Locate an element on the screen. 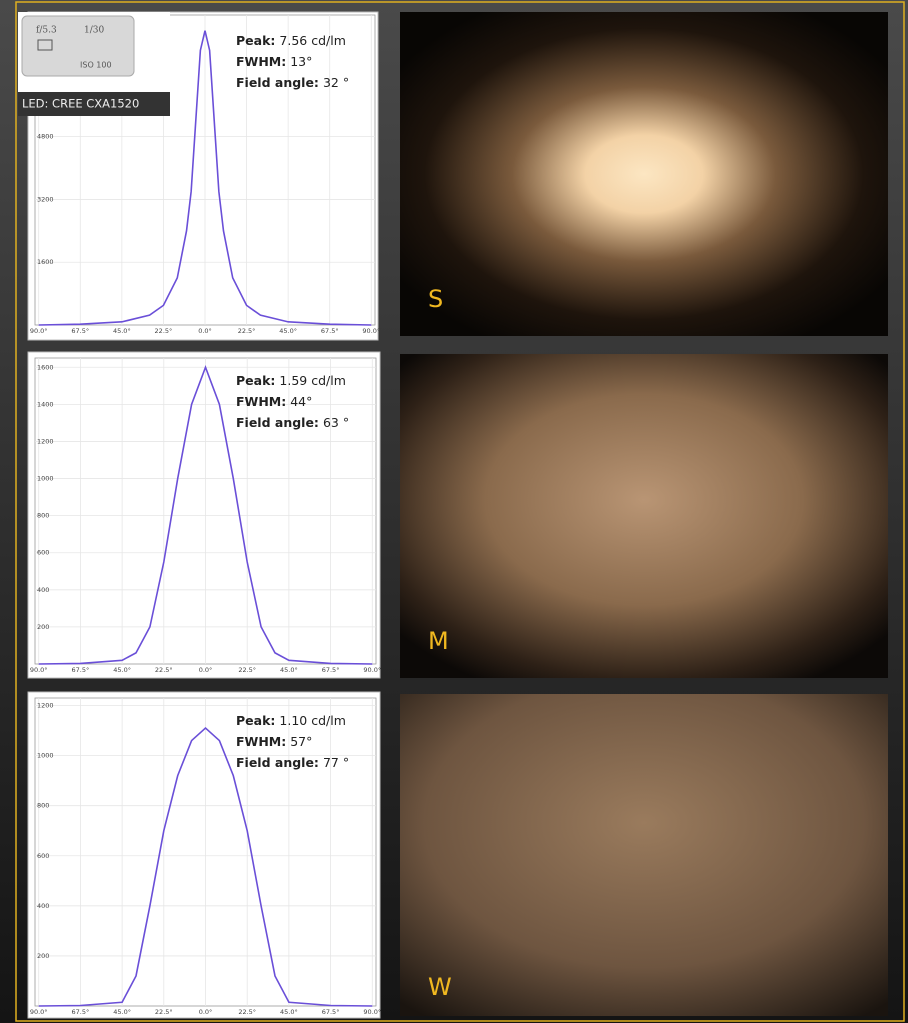 The width and height of the screenshot is (908, 1023). camera-shutter: 1/30 is located at coordinates (94, 31).